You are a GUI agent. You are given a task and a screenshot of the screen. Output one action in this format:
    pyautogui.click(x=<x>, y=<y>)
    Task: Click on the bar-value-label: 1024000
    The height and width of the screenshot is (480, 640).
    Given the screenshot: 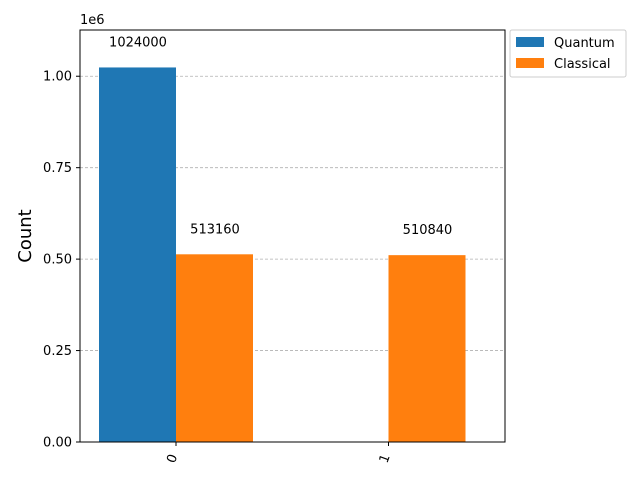 What is the action you would take?
    pyautogui.click(x=138, y=42)
    